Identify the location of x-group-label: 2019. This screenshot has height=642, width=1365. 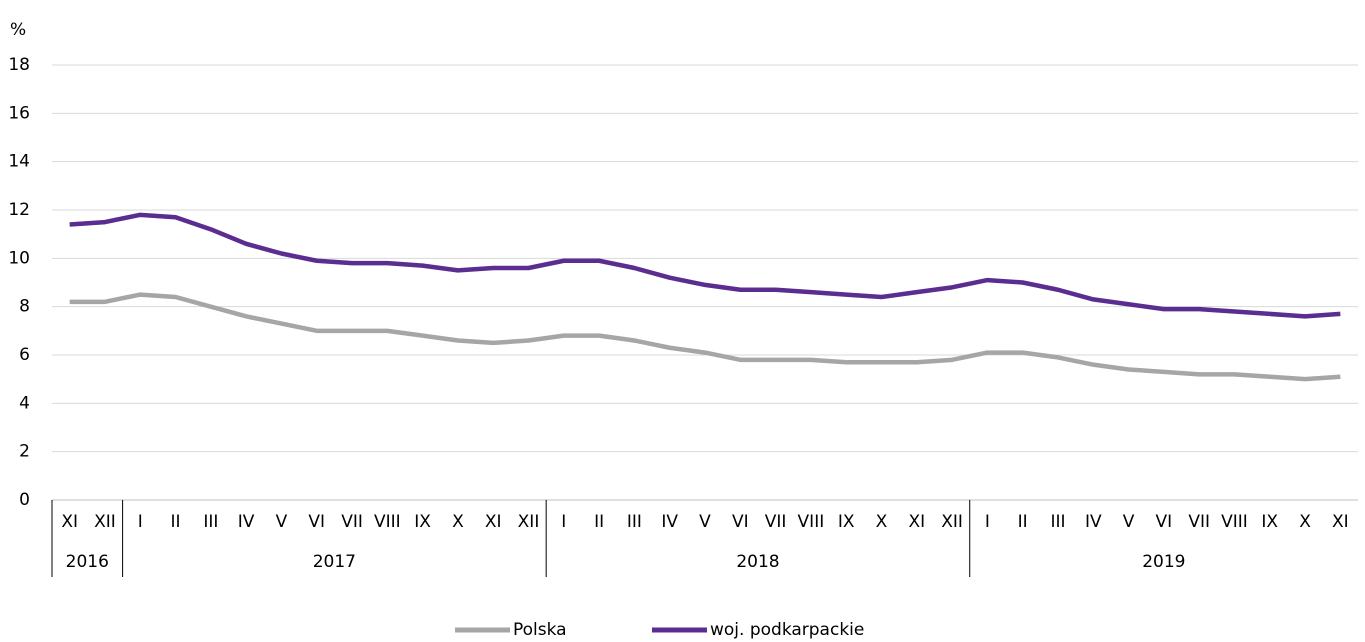
(1163, 562).